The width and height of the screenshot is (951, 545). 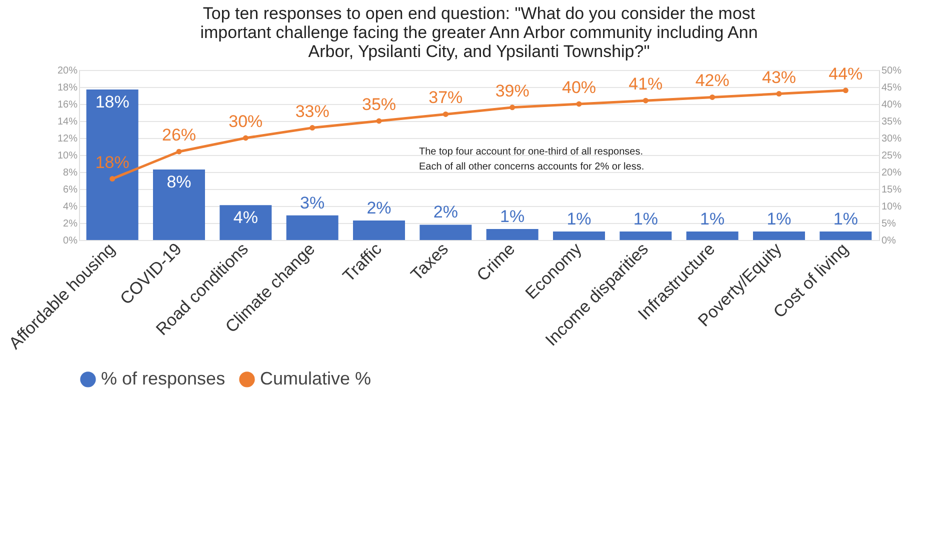 What do you see at coordinates (892, 173) in the screenshot?
I see `y2-tick-label: 20%` at bounding box center [892, 173].